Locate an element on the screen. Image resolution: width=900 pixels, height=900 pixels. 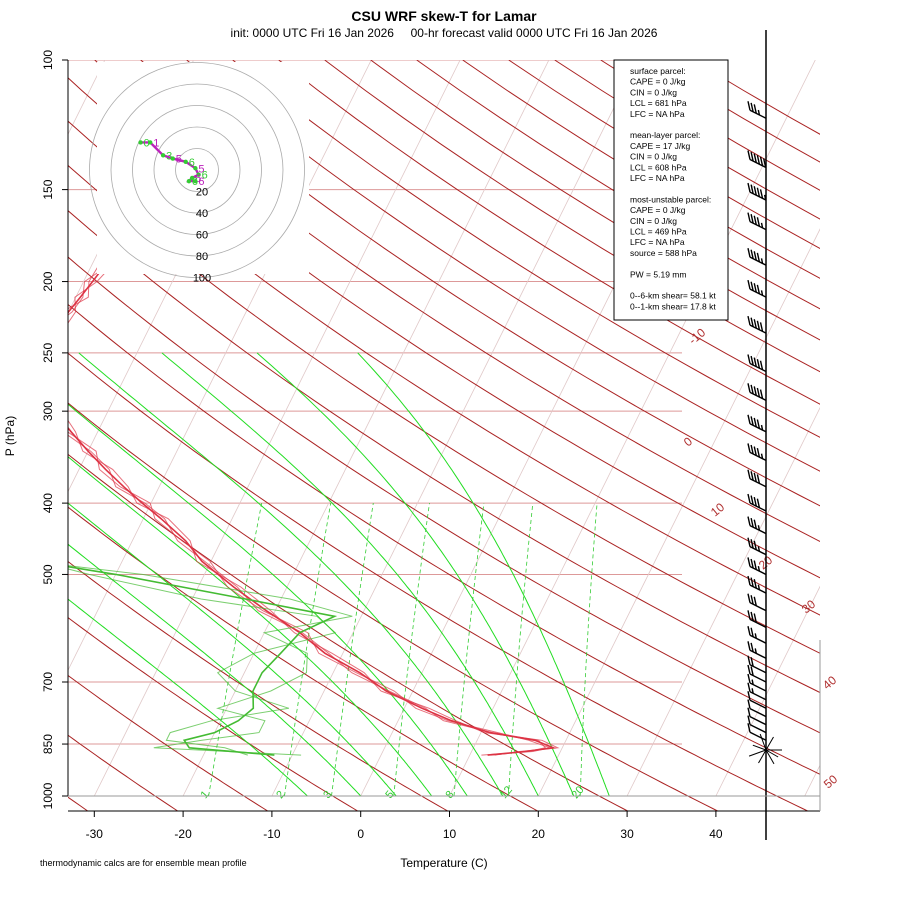
info-line: 0--1-km shear= 17.8 kt is located at coordinates (673, 306).